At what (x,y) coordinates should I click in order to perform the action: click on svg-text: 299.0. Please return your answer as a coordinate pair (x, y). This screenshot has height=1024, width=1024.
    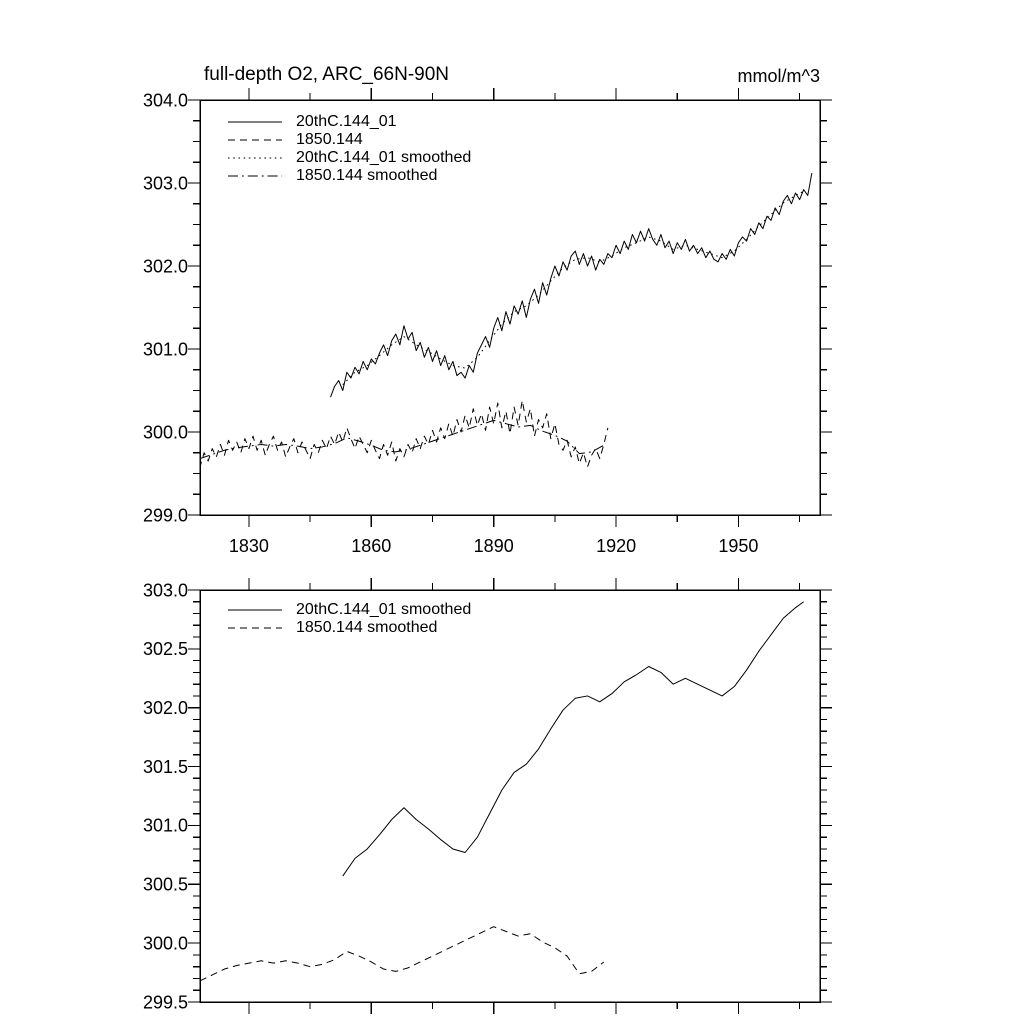
    Looking at the image, I should click on (165, 515).